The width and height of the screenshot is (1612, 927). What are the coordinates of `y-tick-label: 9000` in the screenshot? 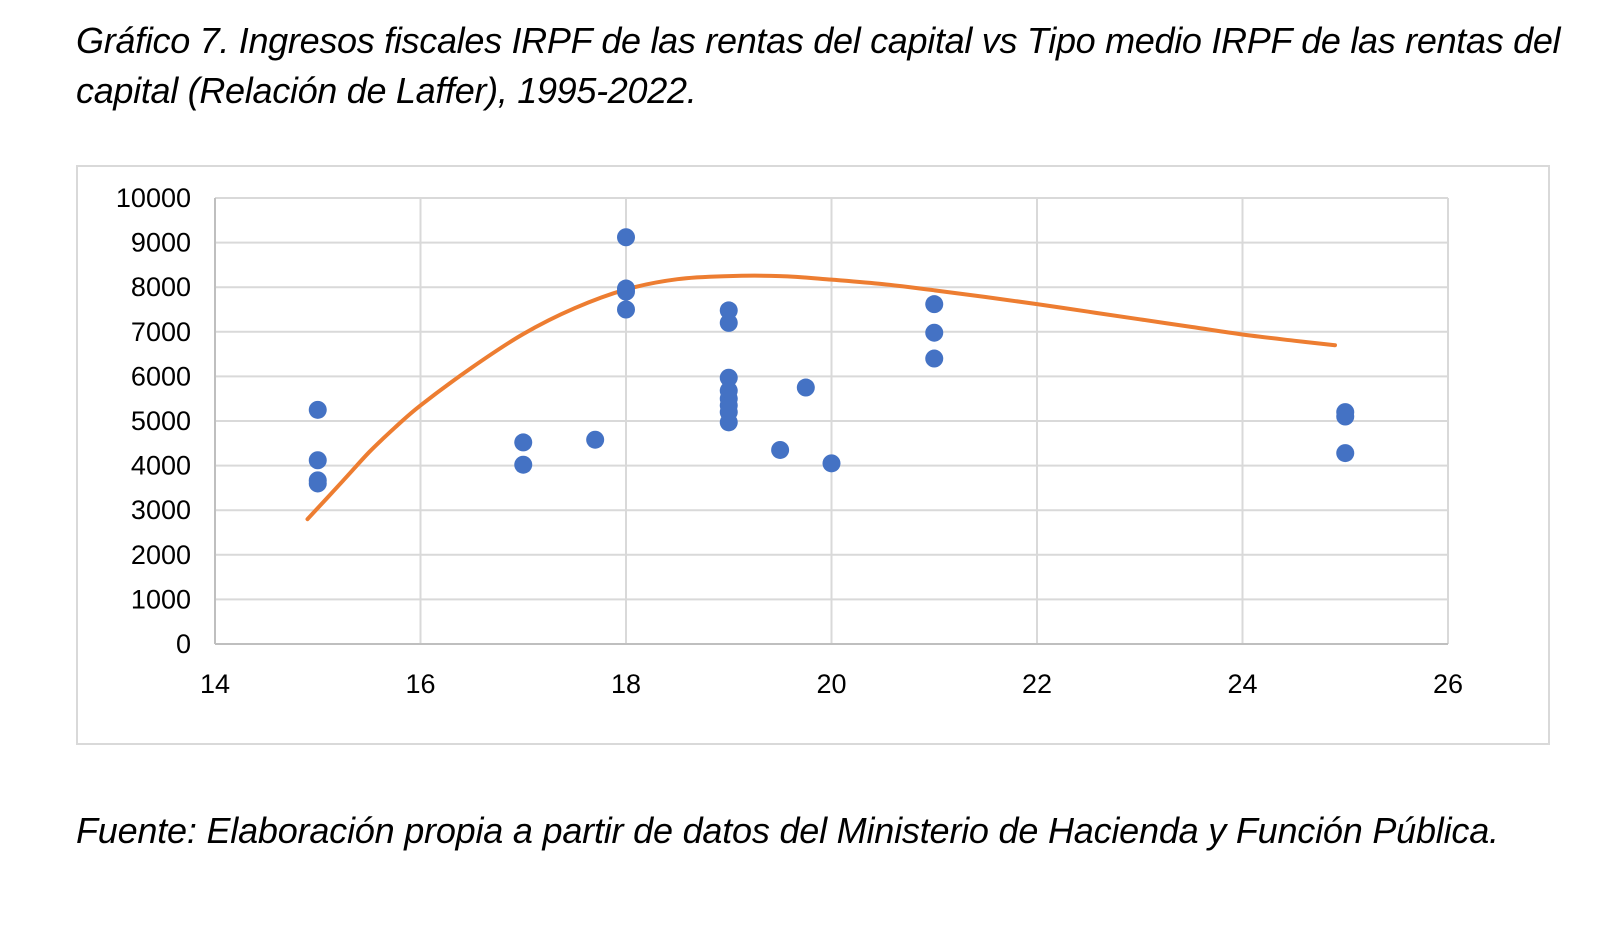 It's located at (161, 243).